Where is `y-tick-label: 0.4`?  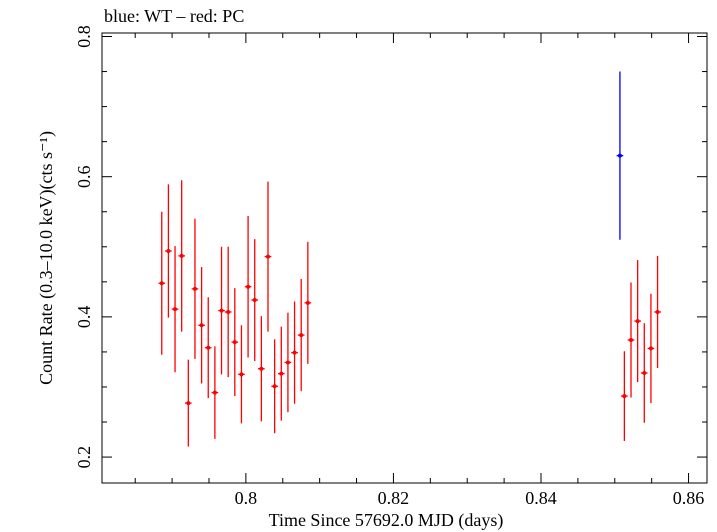
y-tick-label: 0.4 is located at coordinates (84, 317).